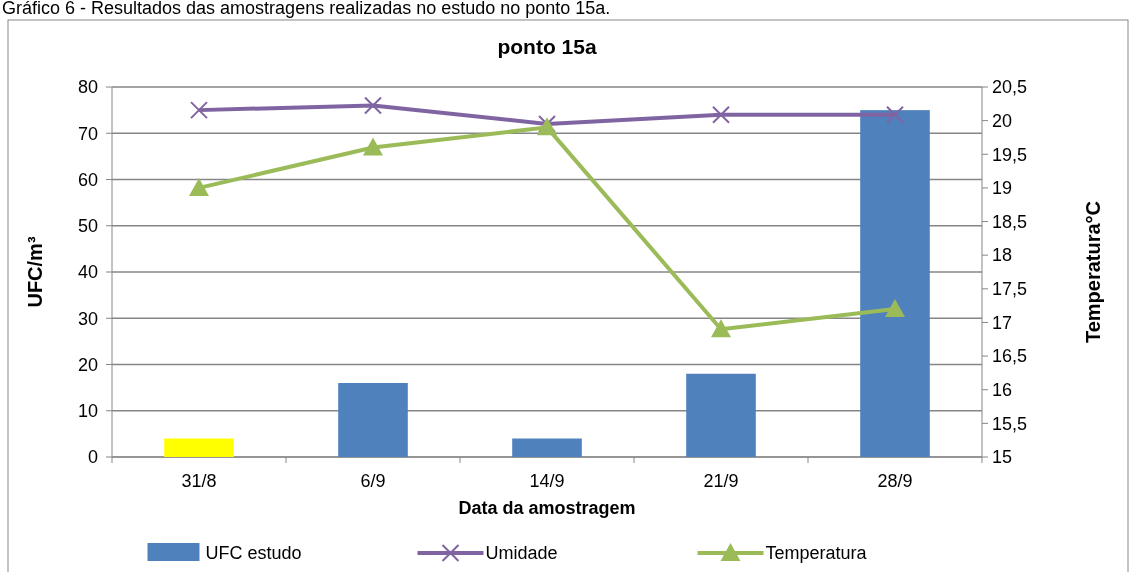 This screenshot has height=572, width=1135. What do you see at coordinates (253, 553) in the screenshot?
I see `legend-label: UFC estudo` at bounding box center [253, 553].